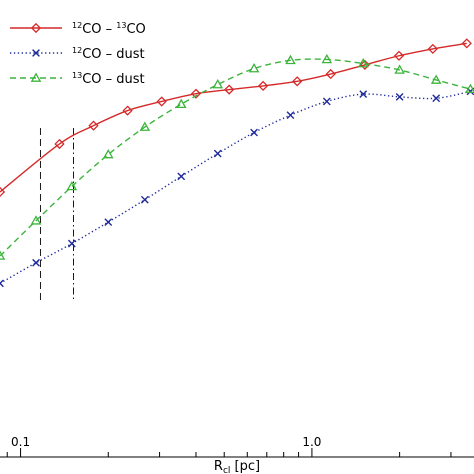 This screenshot has height=474, width=474. I want to click on legend-entry-2: 12CO – dust, so click(77, 54).